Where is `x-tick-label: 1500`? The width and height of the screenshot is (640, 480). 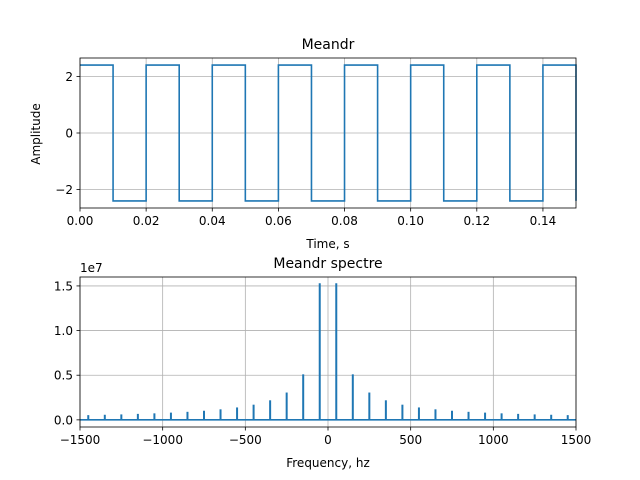
x-tick-label: 1500 is located at coordinates (576, 440).